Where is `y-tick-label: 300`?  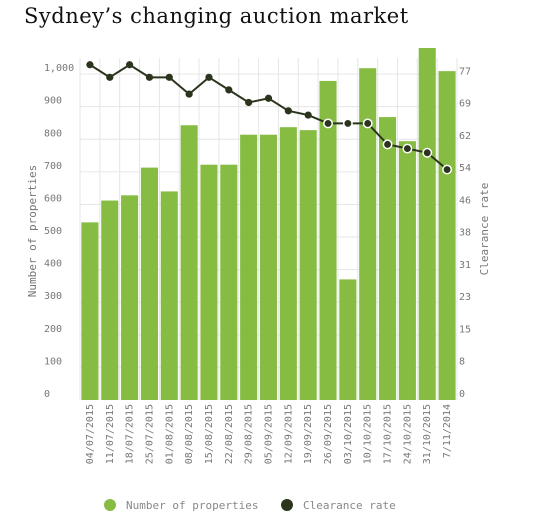 y-tick-label: 300 is located at coordinates (53, 296).